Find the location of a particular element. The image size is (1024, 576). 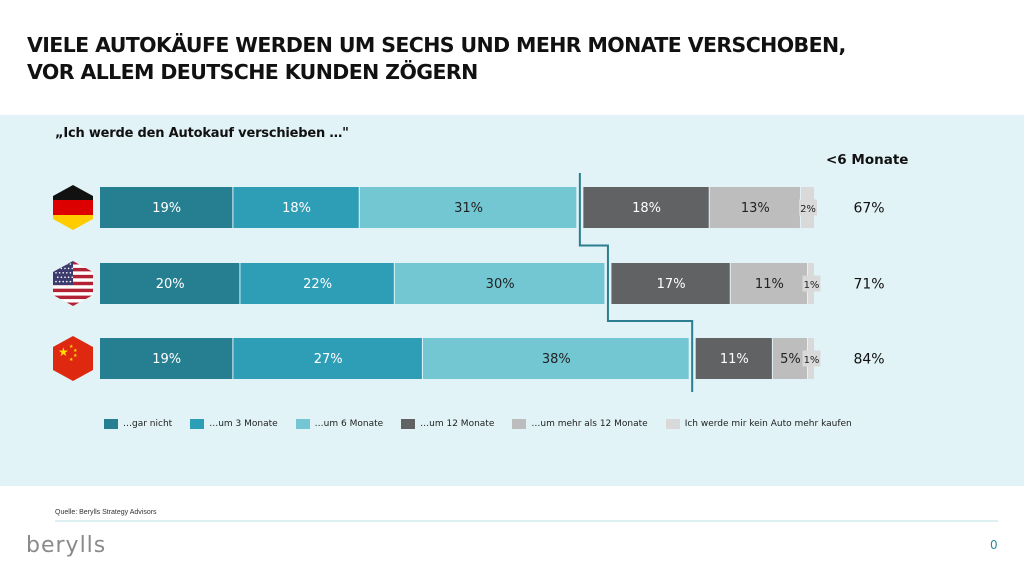

data-label: 17% is located at coordinates (671, 284).